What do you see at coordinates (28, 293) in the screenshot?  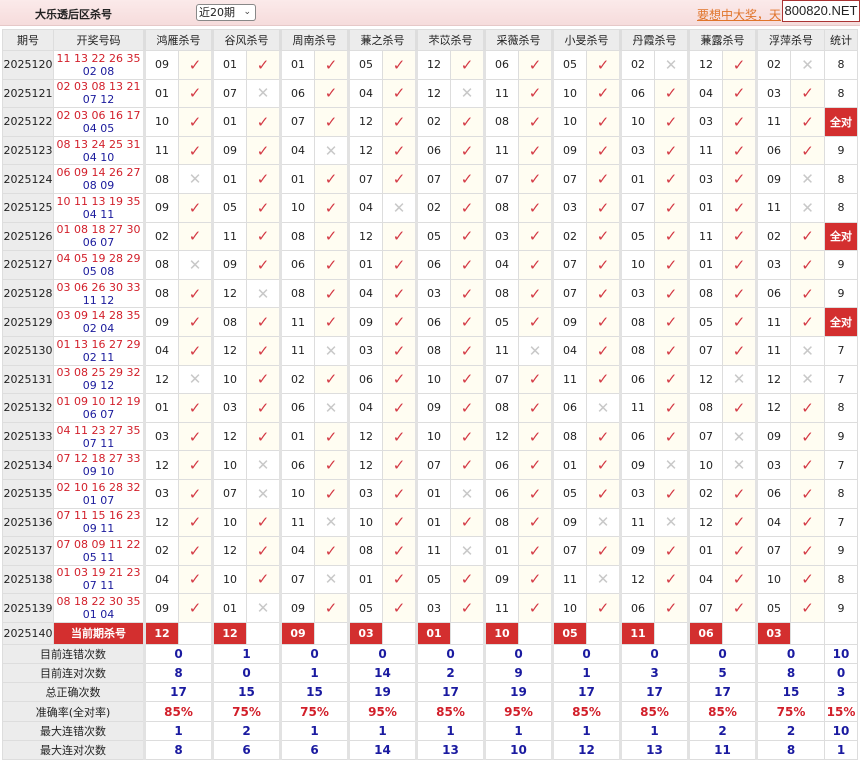 I see `period-cell: 2025128` at bounding box center [28, 293].